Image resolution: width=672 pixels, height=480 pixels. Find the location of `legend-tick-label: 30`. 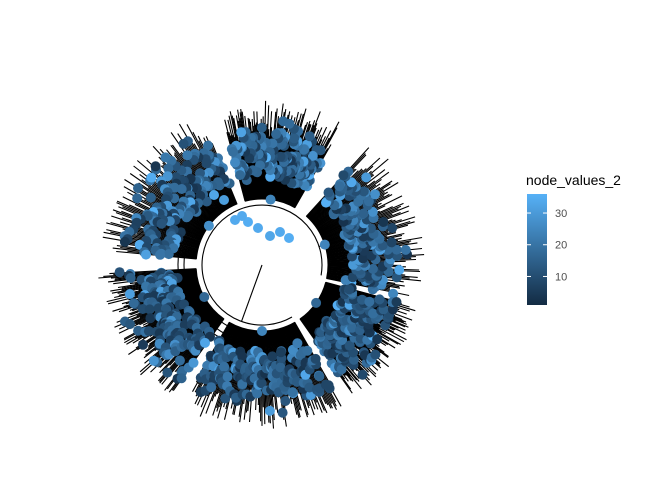

legend-tick-label: 30 is located at coordinates (561, 214).